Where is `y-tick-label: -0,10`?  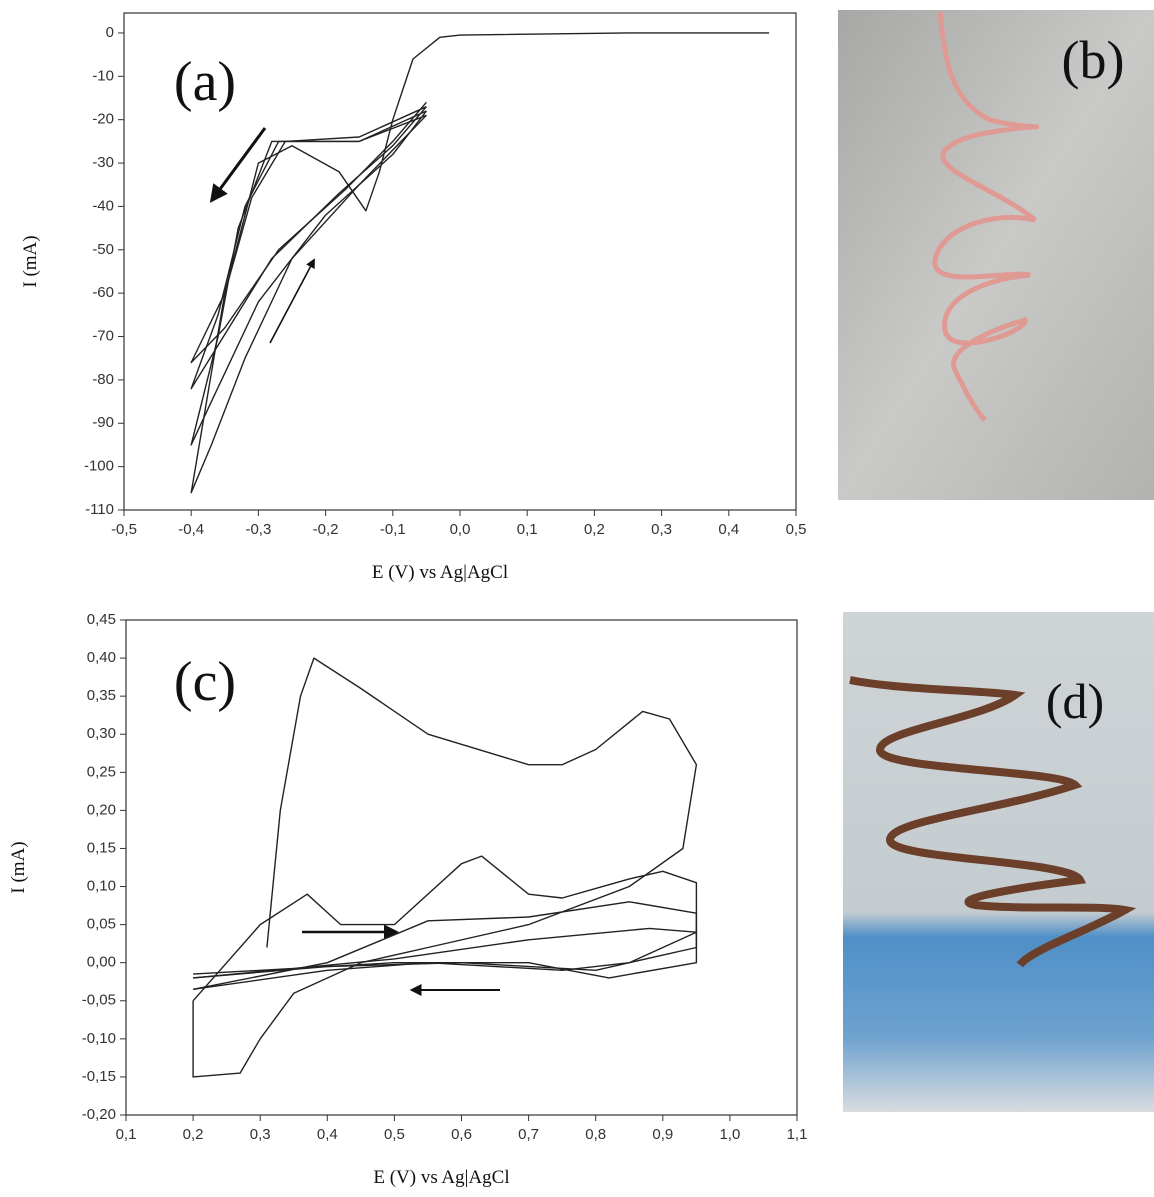
y-tick-label: -0,10 is located at coordinates (99, 1038).